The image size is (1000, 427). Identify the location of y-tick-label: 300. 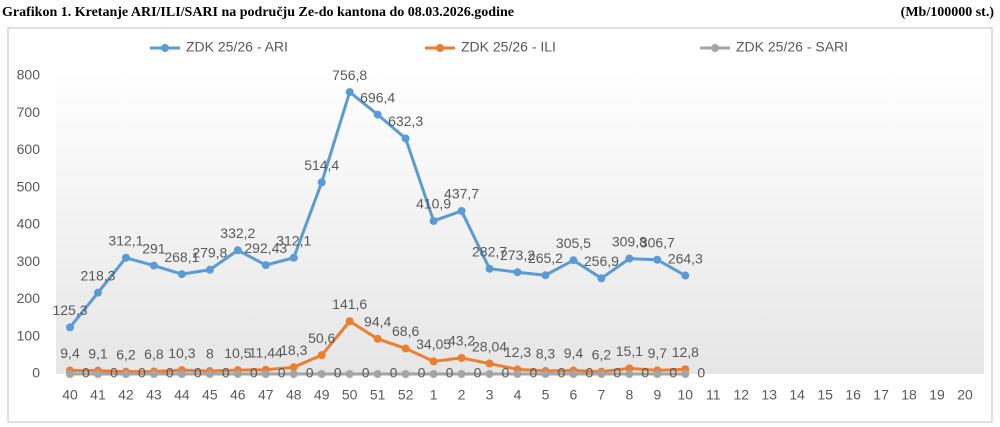
(29, 261).